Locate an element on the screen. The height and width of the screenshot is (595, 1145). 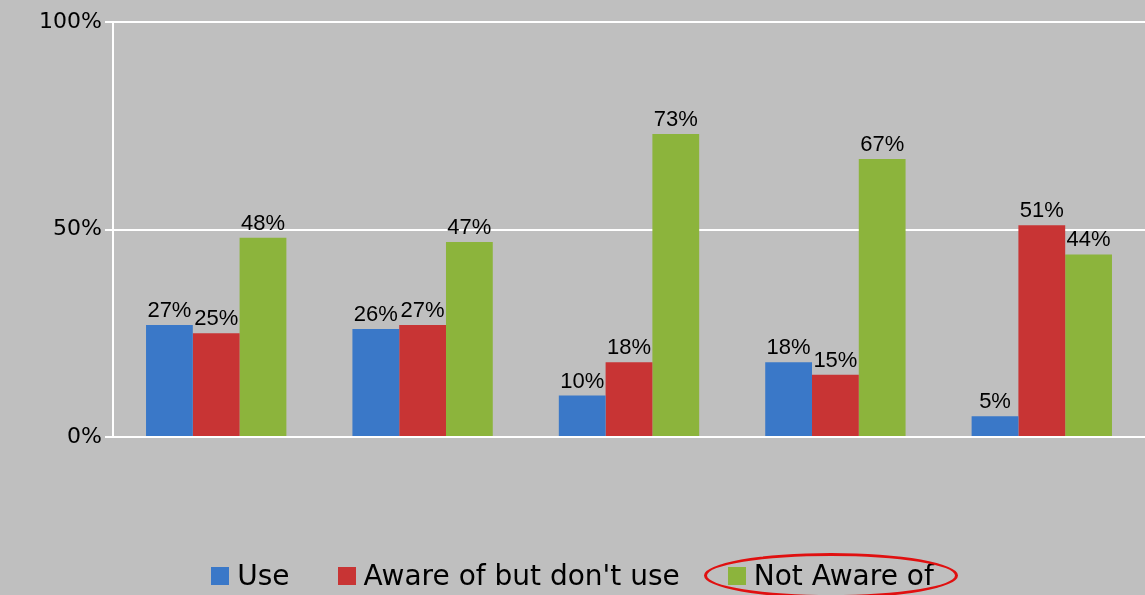
legend-label: Use is located at coordinates (263, 575).